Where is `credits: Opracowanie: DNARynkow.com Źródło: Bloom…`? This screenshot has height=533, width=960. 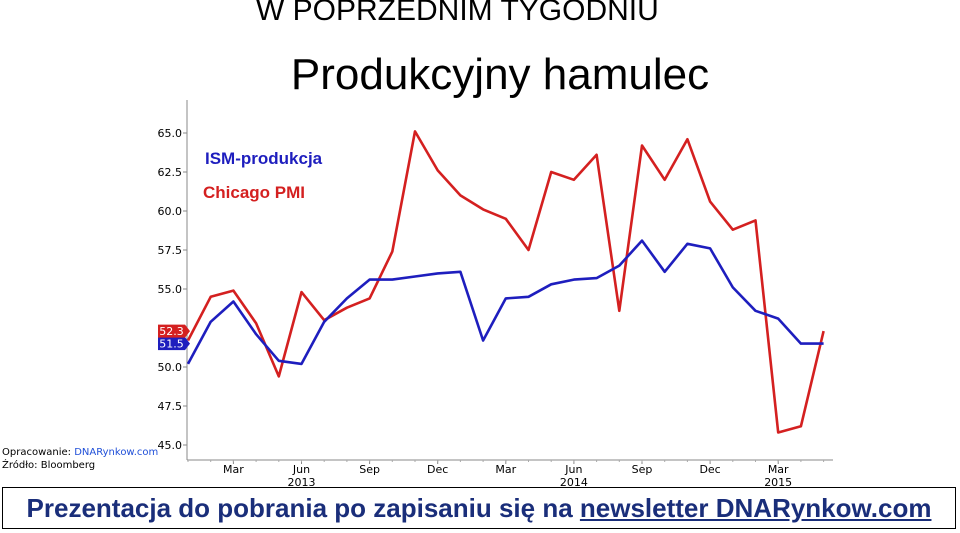 credits: Opracowanie: DNARynkow.com Źródło: Bloom… is located at coordinates (80, 459).